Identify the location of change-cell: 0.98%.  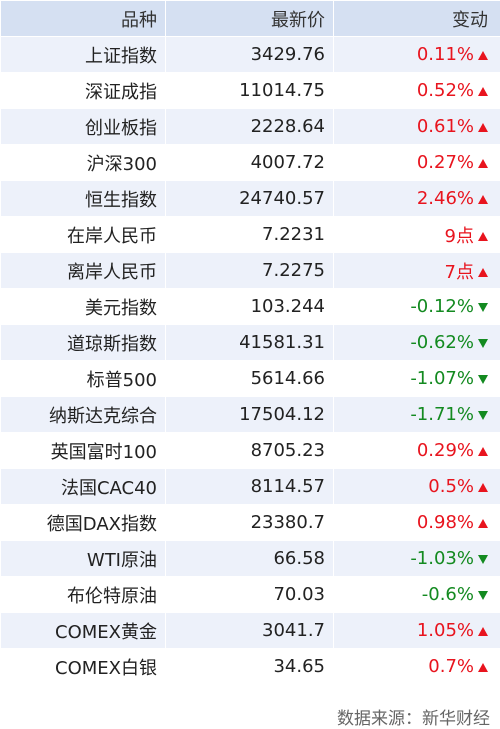
(417, 523).